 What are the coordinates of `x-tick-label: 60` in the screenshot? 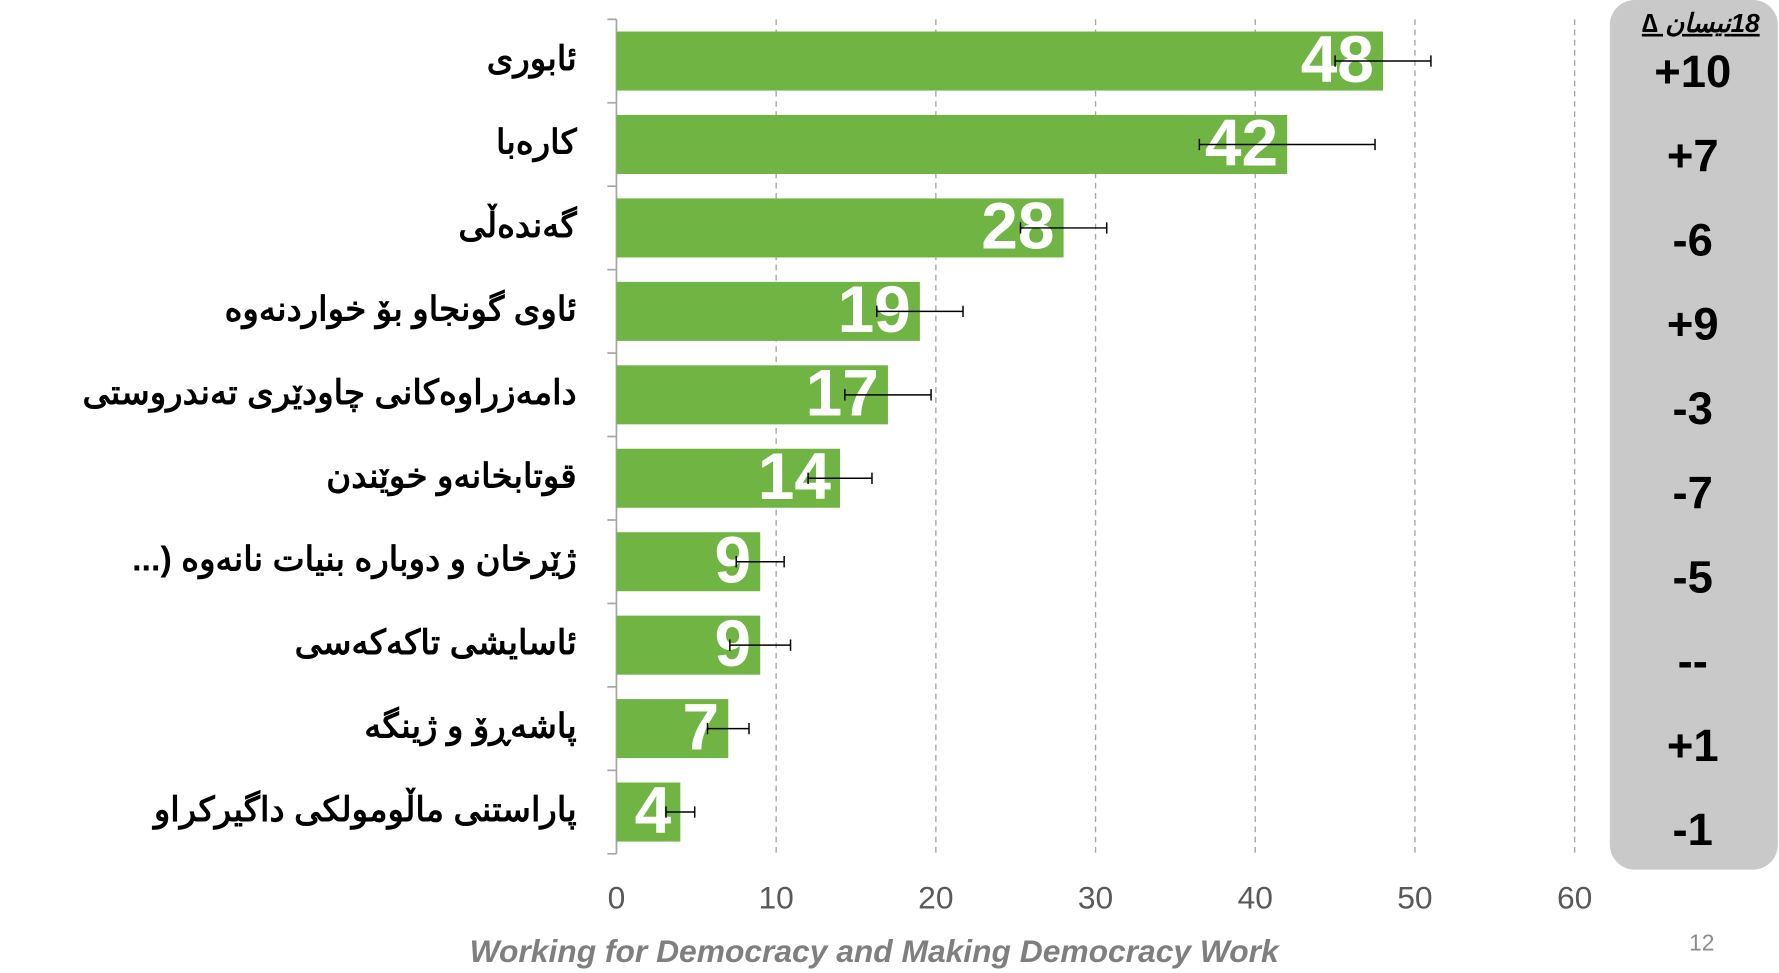 It's located at (1574, 898).